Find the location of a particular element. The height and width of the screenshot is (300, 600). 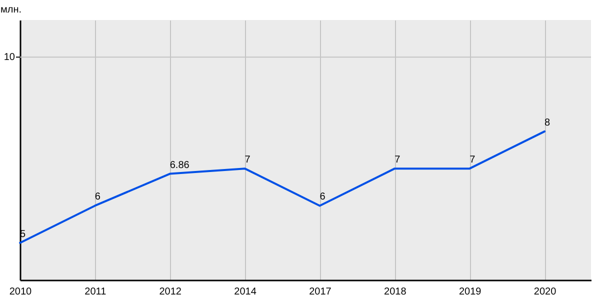

x-tick-label: 2019 is located at coordinates (470, 292).